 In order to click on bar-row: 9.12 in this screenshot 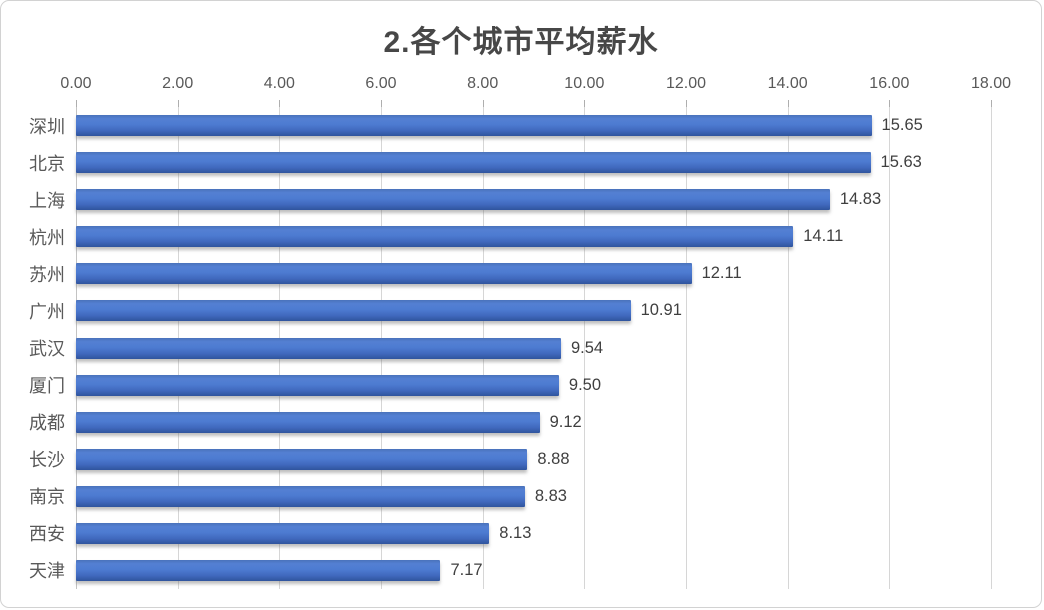, I will do `click(533, 422)`.